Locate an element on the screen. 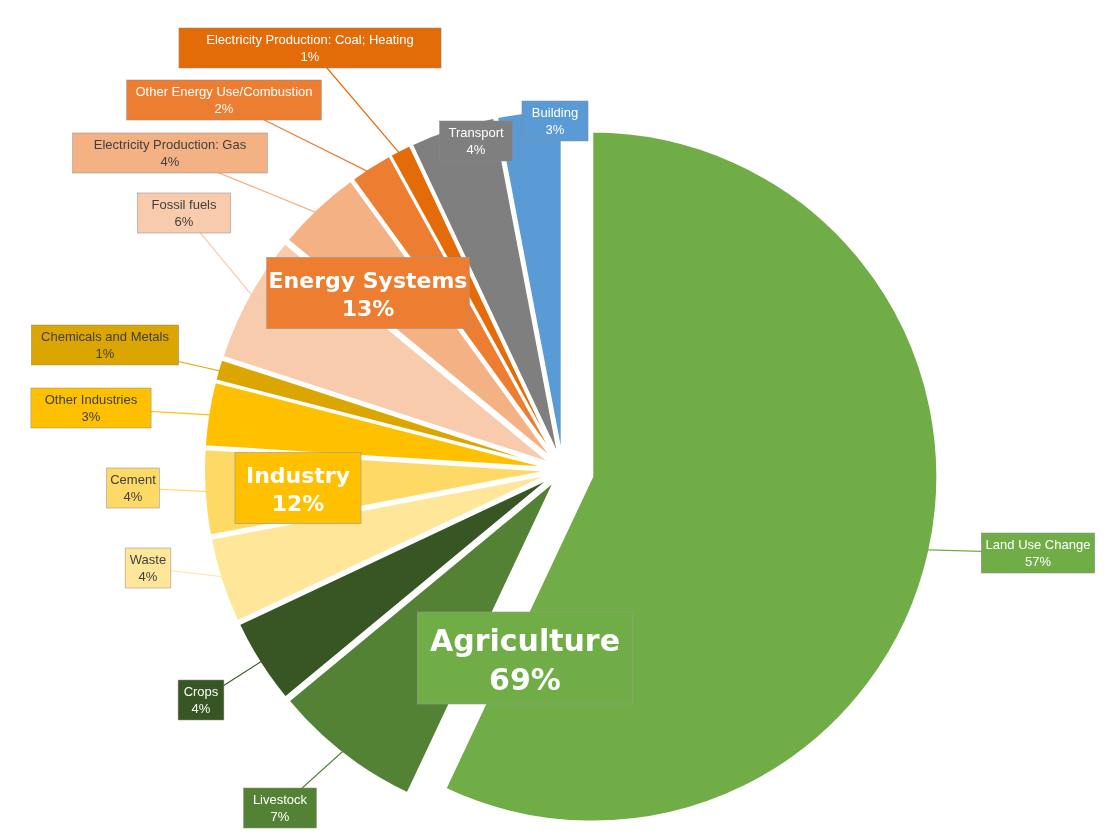 Image resolution: width=1118 pixels, height=837 pixels. text: Industry 12% is located at coordinates (298, 489).